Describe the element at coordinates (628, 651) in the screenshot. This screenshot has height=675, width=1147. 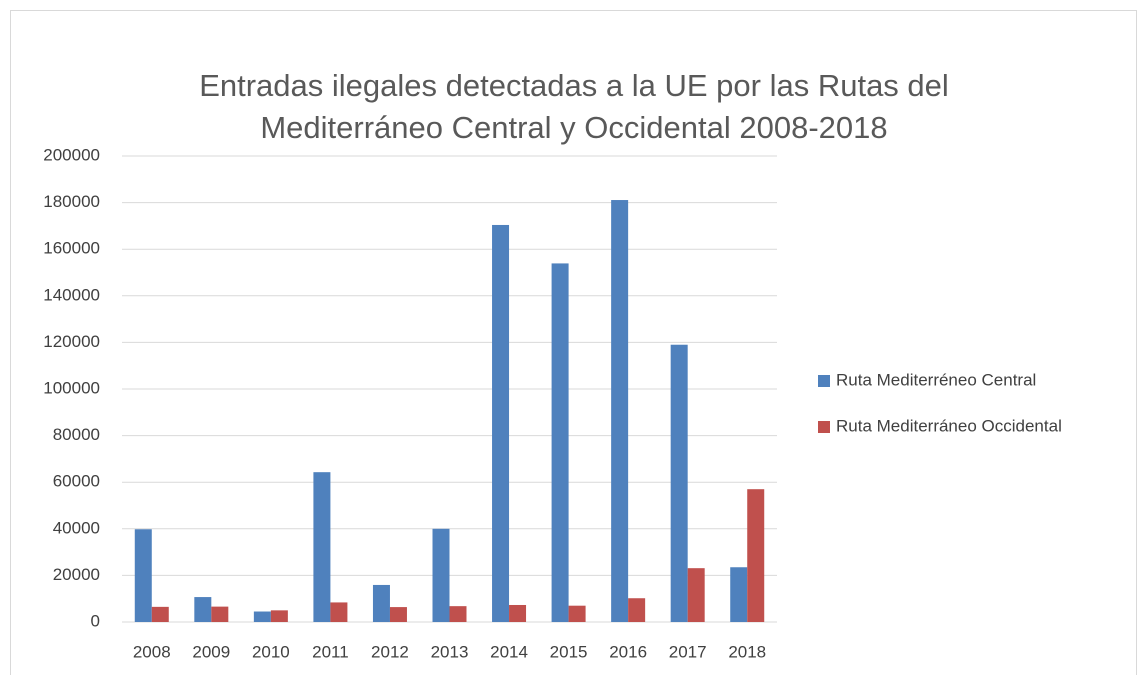
I see `x-tick-label: 2016` at that location.